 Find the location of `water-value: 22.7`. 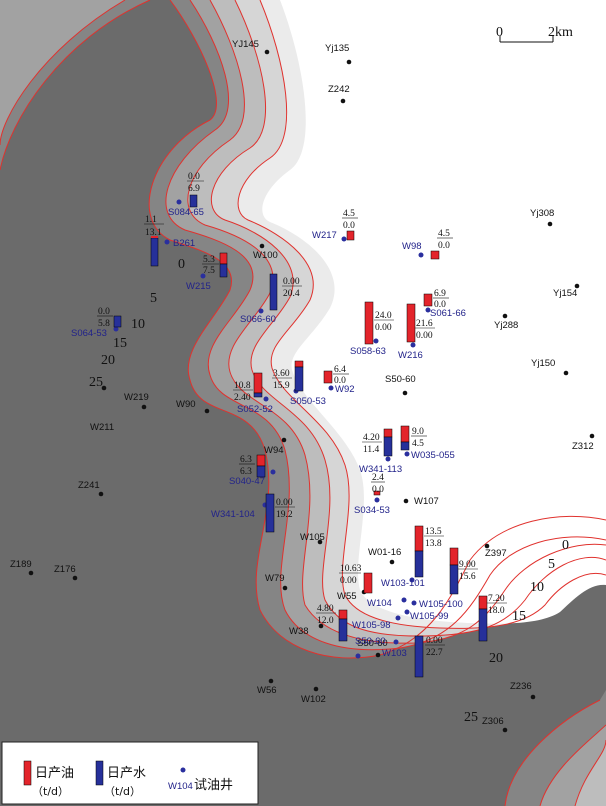

water-value: 22.7 is located at coordinates (434, 653).